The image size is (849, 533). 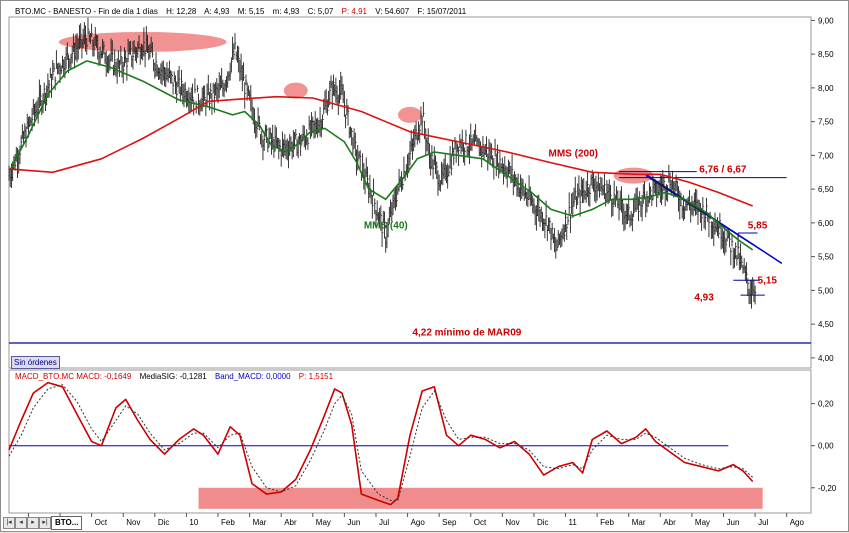 What do you see at coordinates (723, 169) in the screenshot?
I see `annotation-6-76: 6,76 / 6,67` at bounding box center [723, 169].